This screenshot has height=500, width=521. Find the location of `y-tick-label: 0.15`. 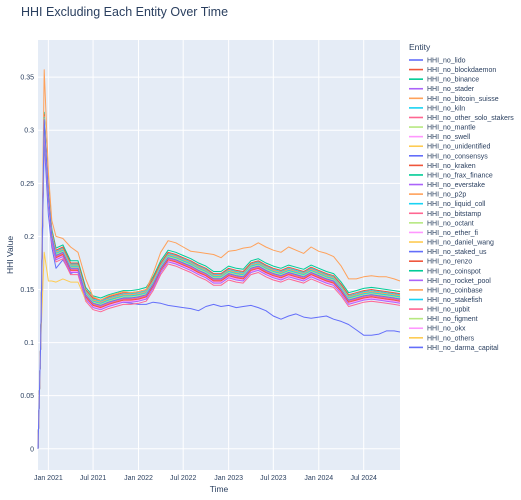

y-tick-label: 0.15 is located at coordinates (27, 290).